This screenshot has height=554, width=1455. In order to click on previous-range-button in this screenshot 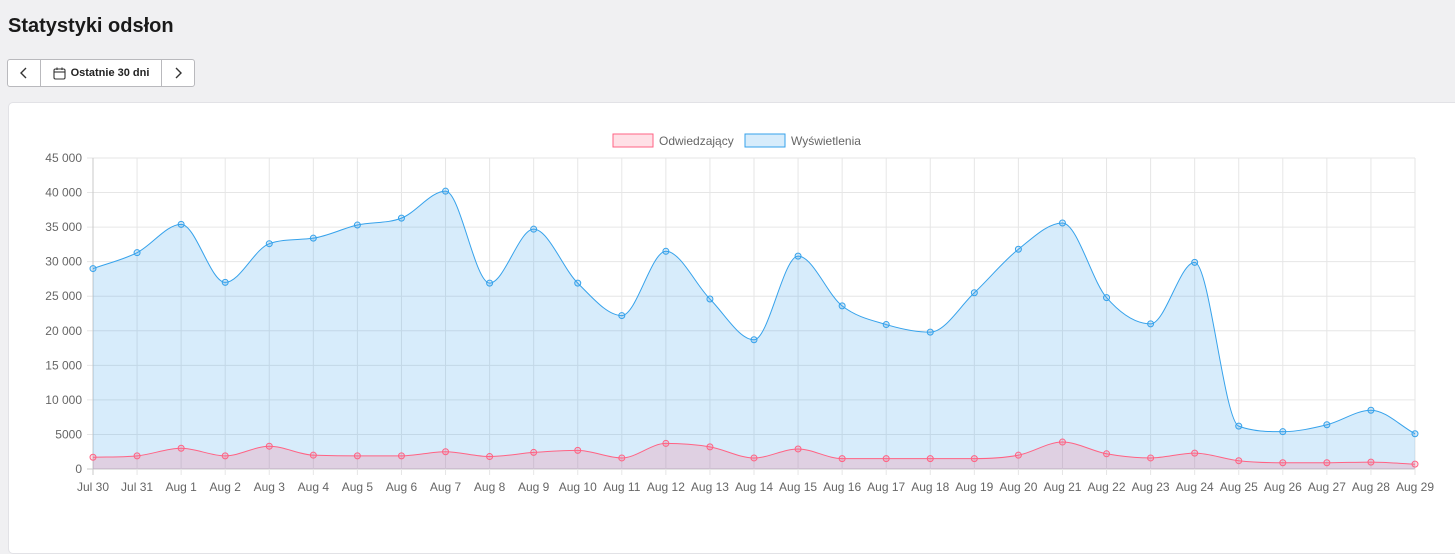, I will do `click(24, 73)`.